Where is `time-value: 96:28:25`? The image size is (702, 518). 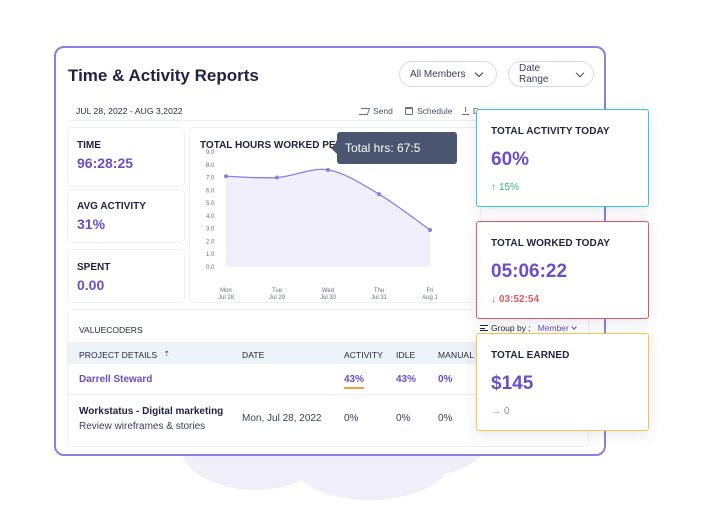 time-value: 96:28:25 is located at coordinates (105, 163).